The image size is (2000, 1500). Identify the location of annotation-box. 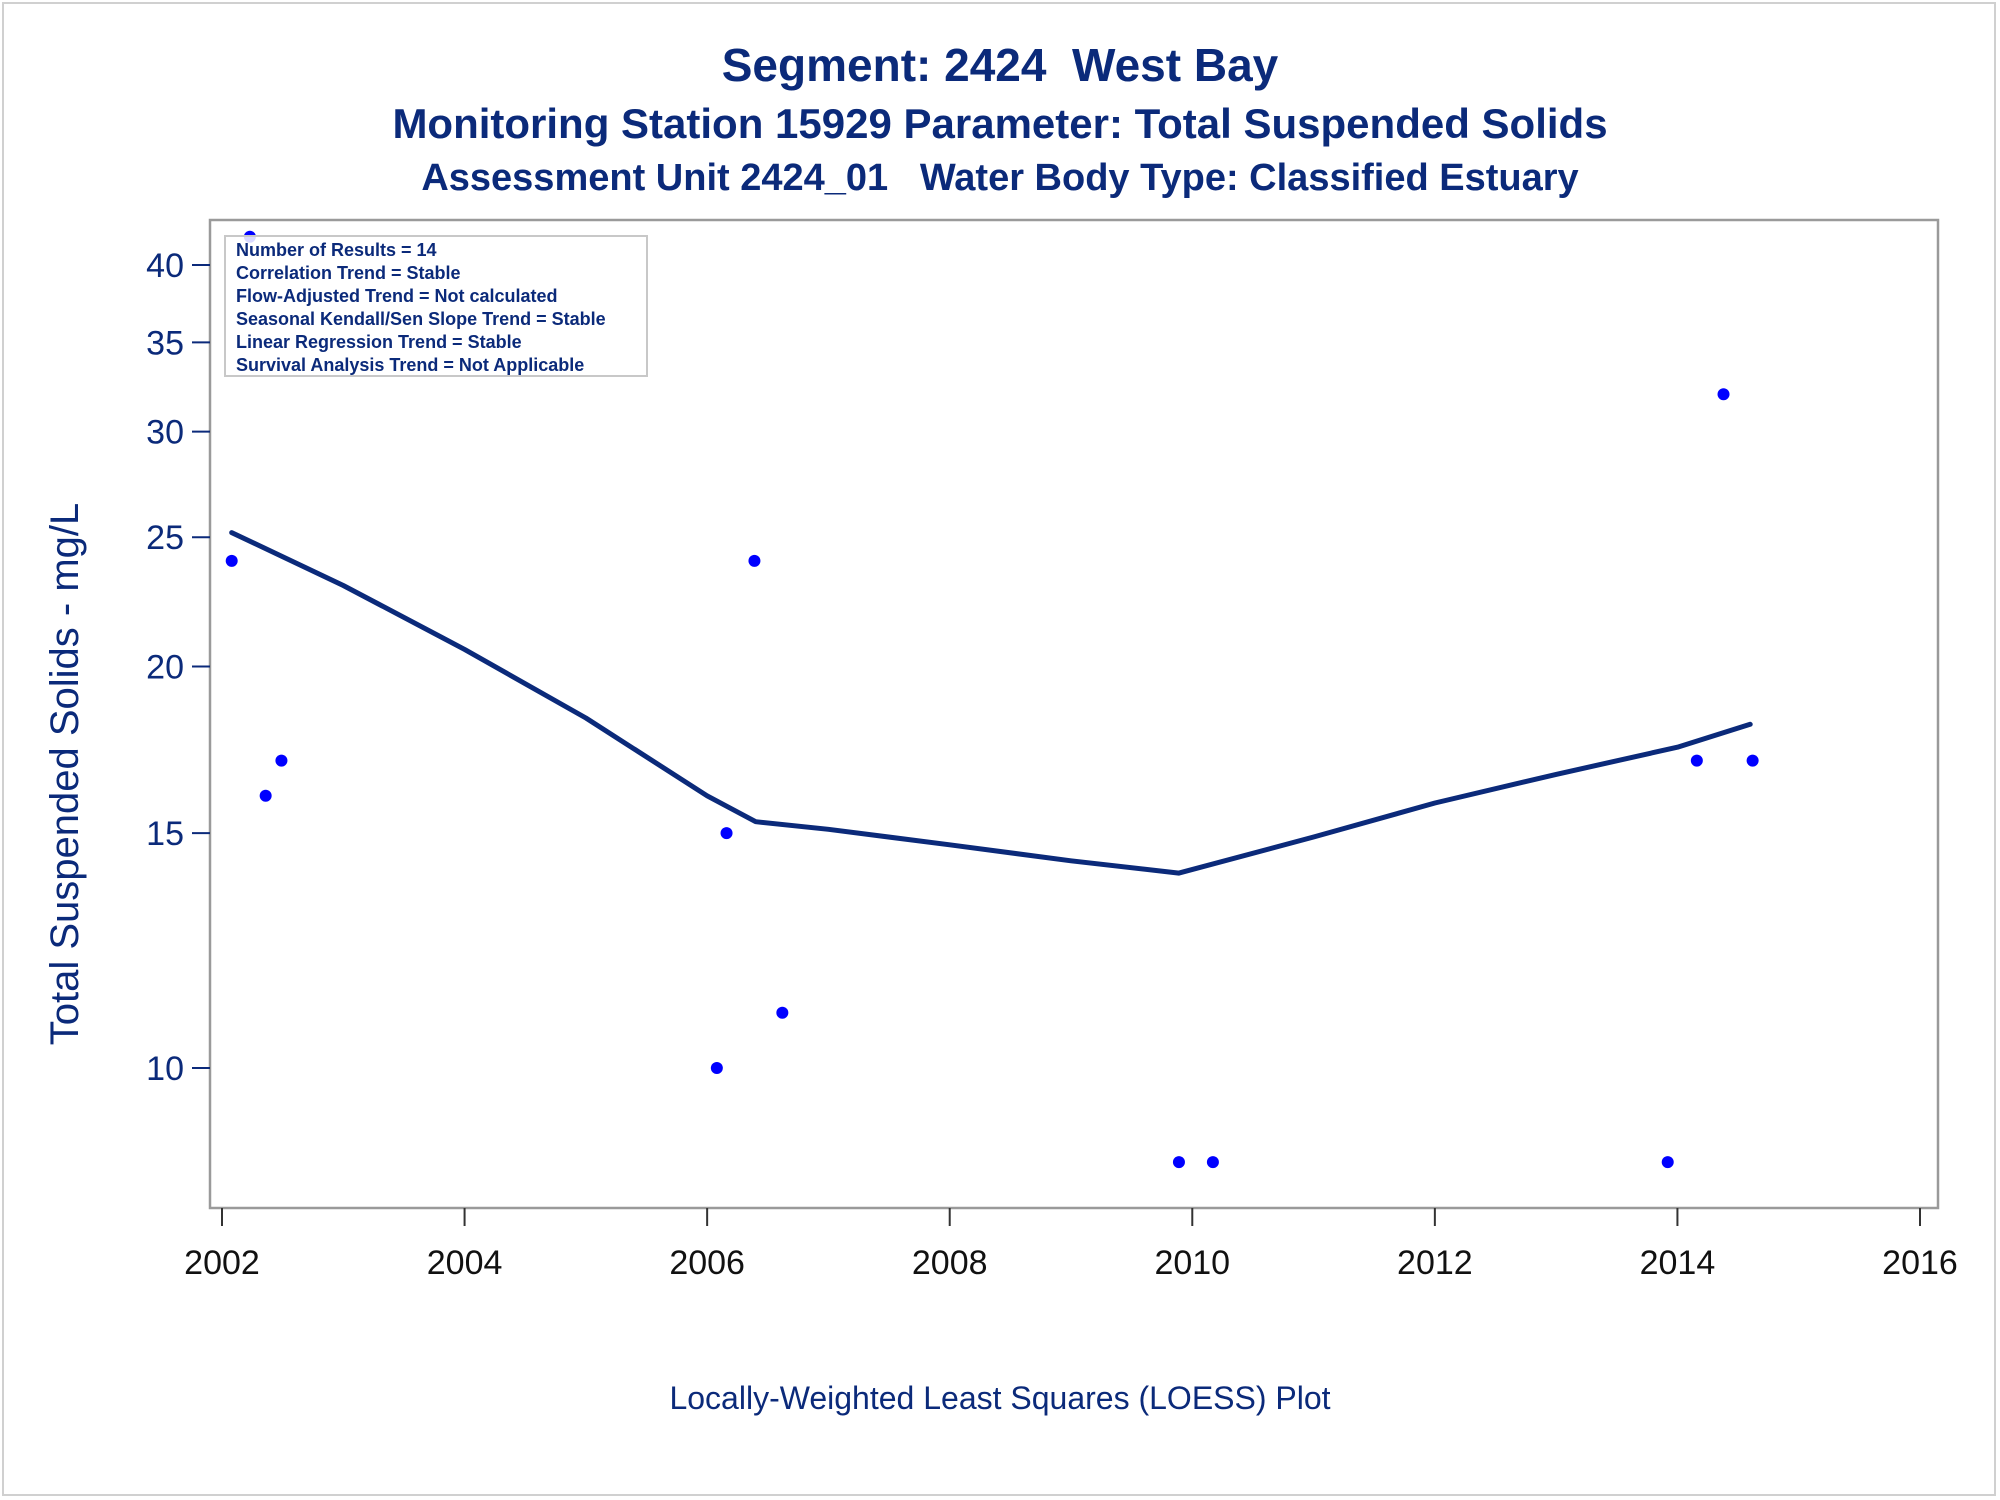
(436, 306).